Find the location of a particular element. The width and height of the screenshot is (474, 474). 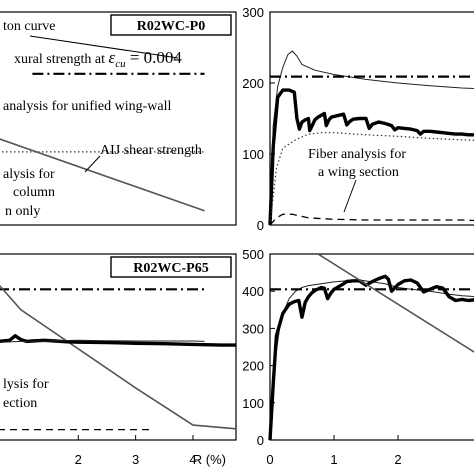

annotation-wing-section: a wing section is located at coordinates (358, 172).